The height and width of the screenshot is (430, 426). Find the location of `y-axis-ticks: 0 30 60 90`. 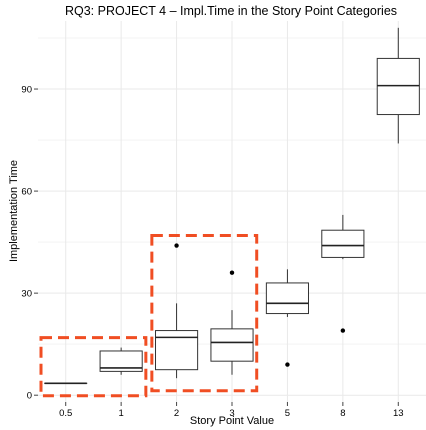

y-axis-ticks: 0 30 60 90 is located at coordinates (29, 243).